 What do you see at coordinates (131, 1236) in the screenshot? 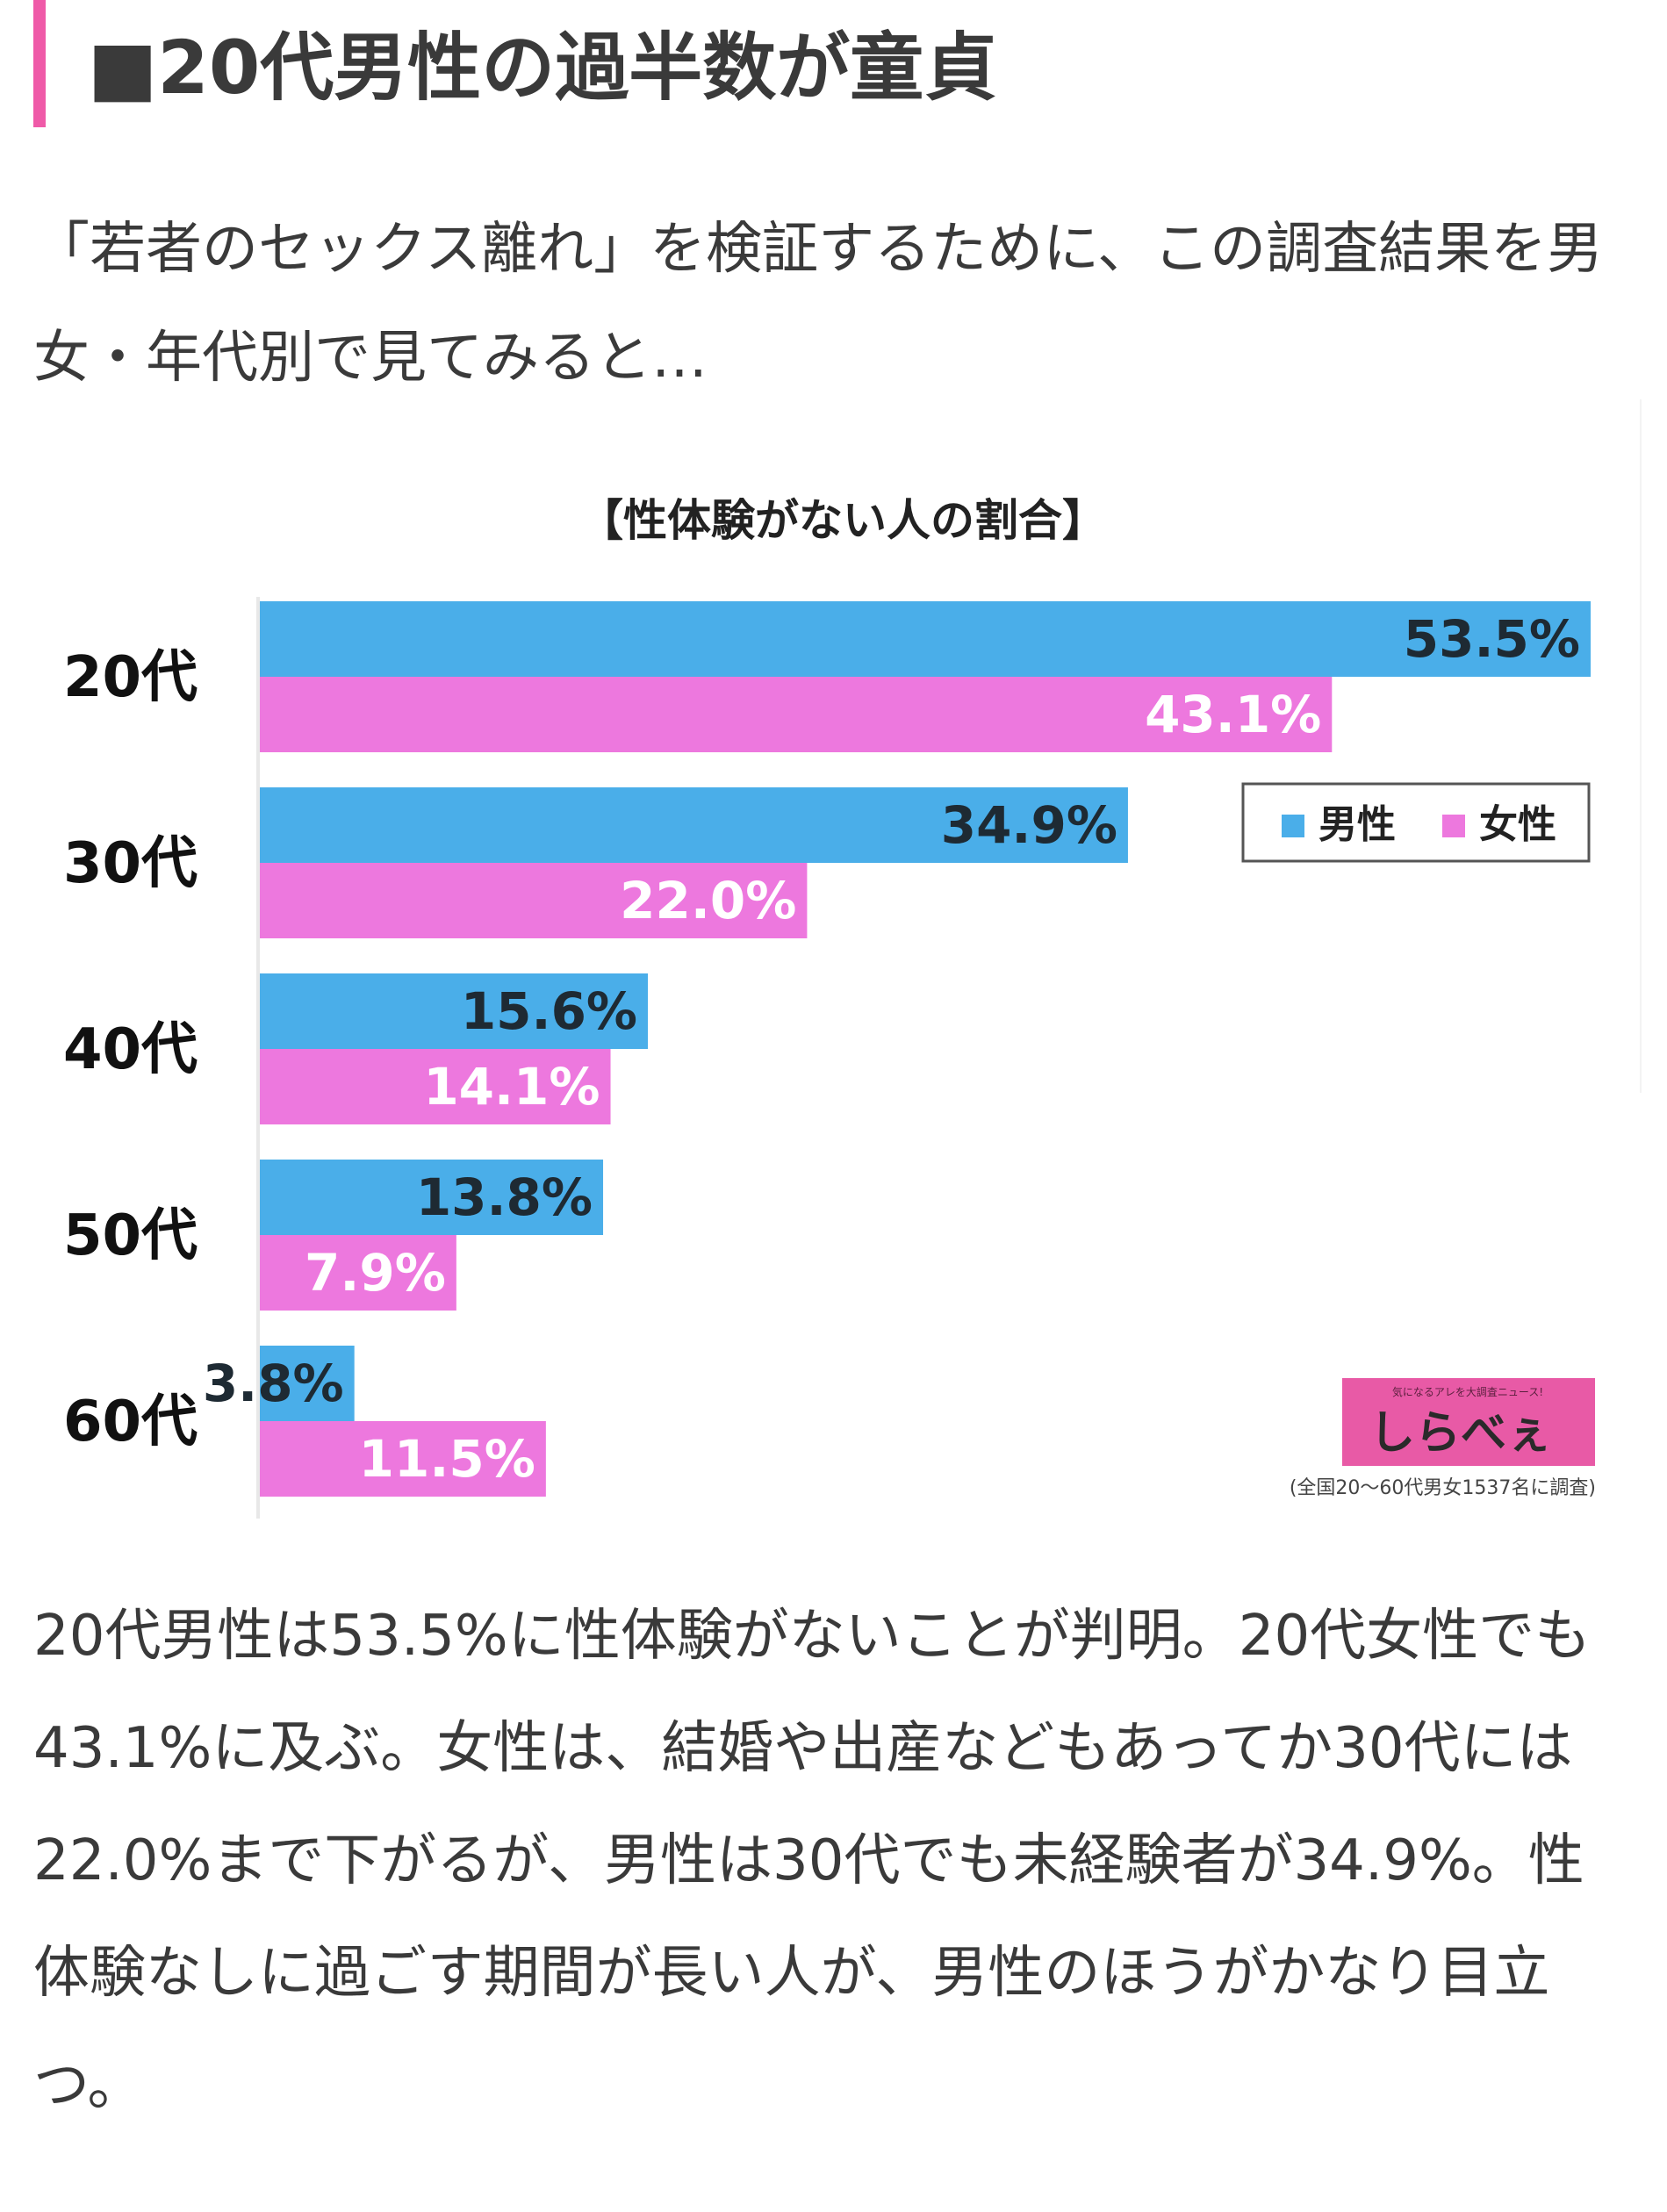
I see `category-label: 50代` at bounding box center [131, 1236].